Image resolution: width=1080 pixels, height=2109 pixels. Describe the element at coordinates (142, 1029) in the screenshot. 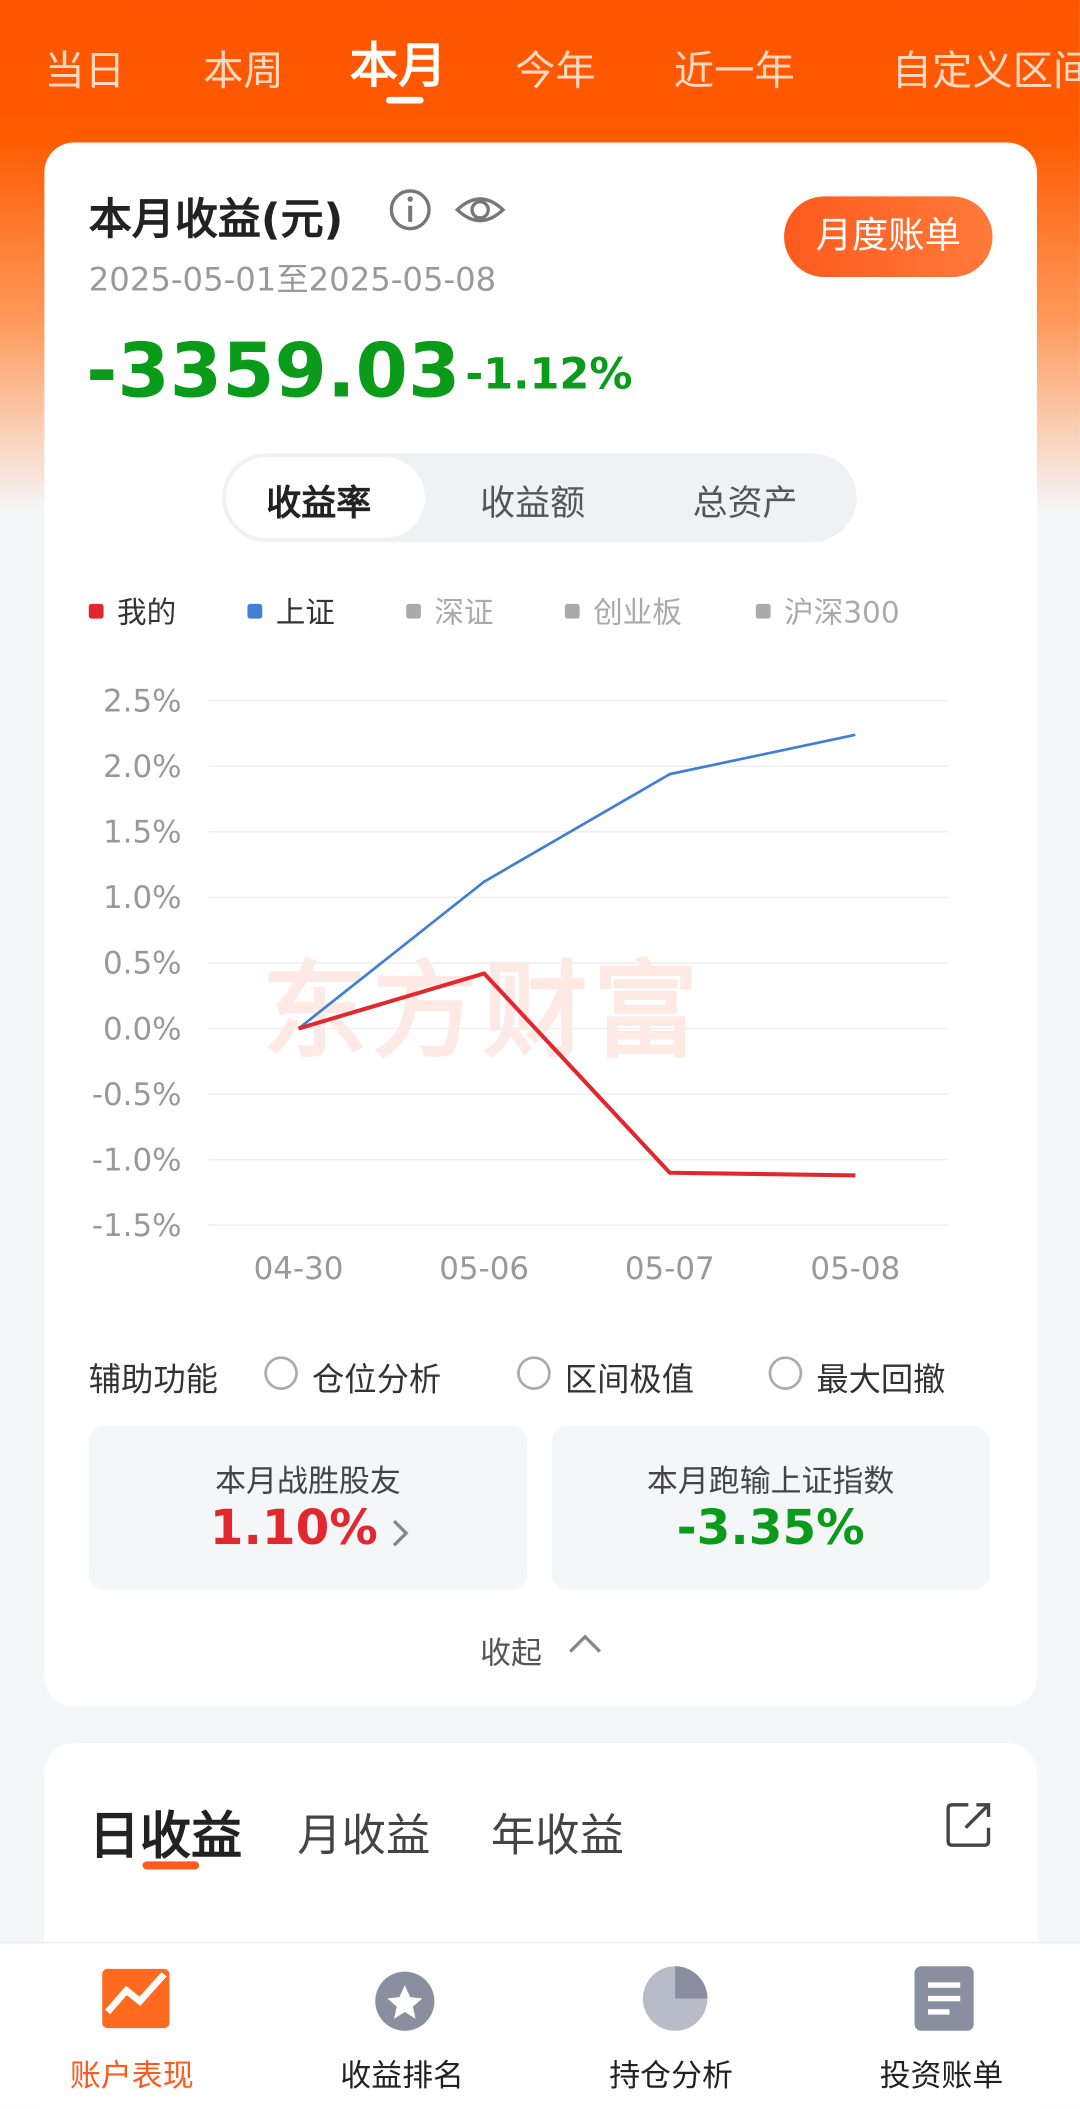

I see `y-tick-label: 0.0%` at that location.